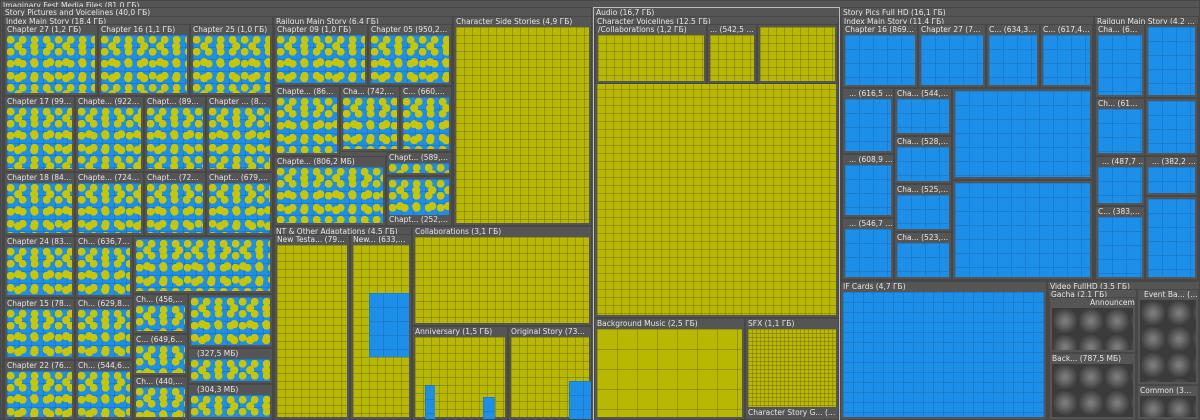 The width and height of the screenshot is (1200, 420). I want to click on chapter-label: Ch... (616,6 МБ), so click(1120, 103).